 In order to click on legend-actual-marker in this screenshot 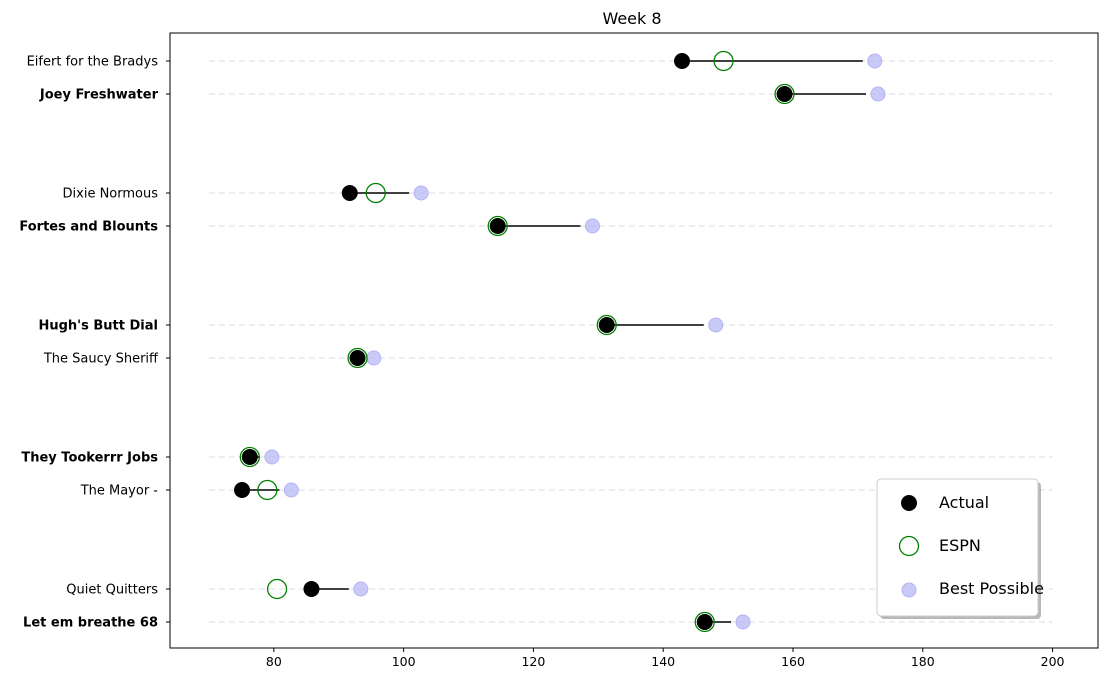, I will do `click(909, 503)`.